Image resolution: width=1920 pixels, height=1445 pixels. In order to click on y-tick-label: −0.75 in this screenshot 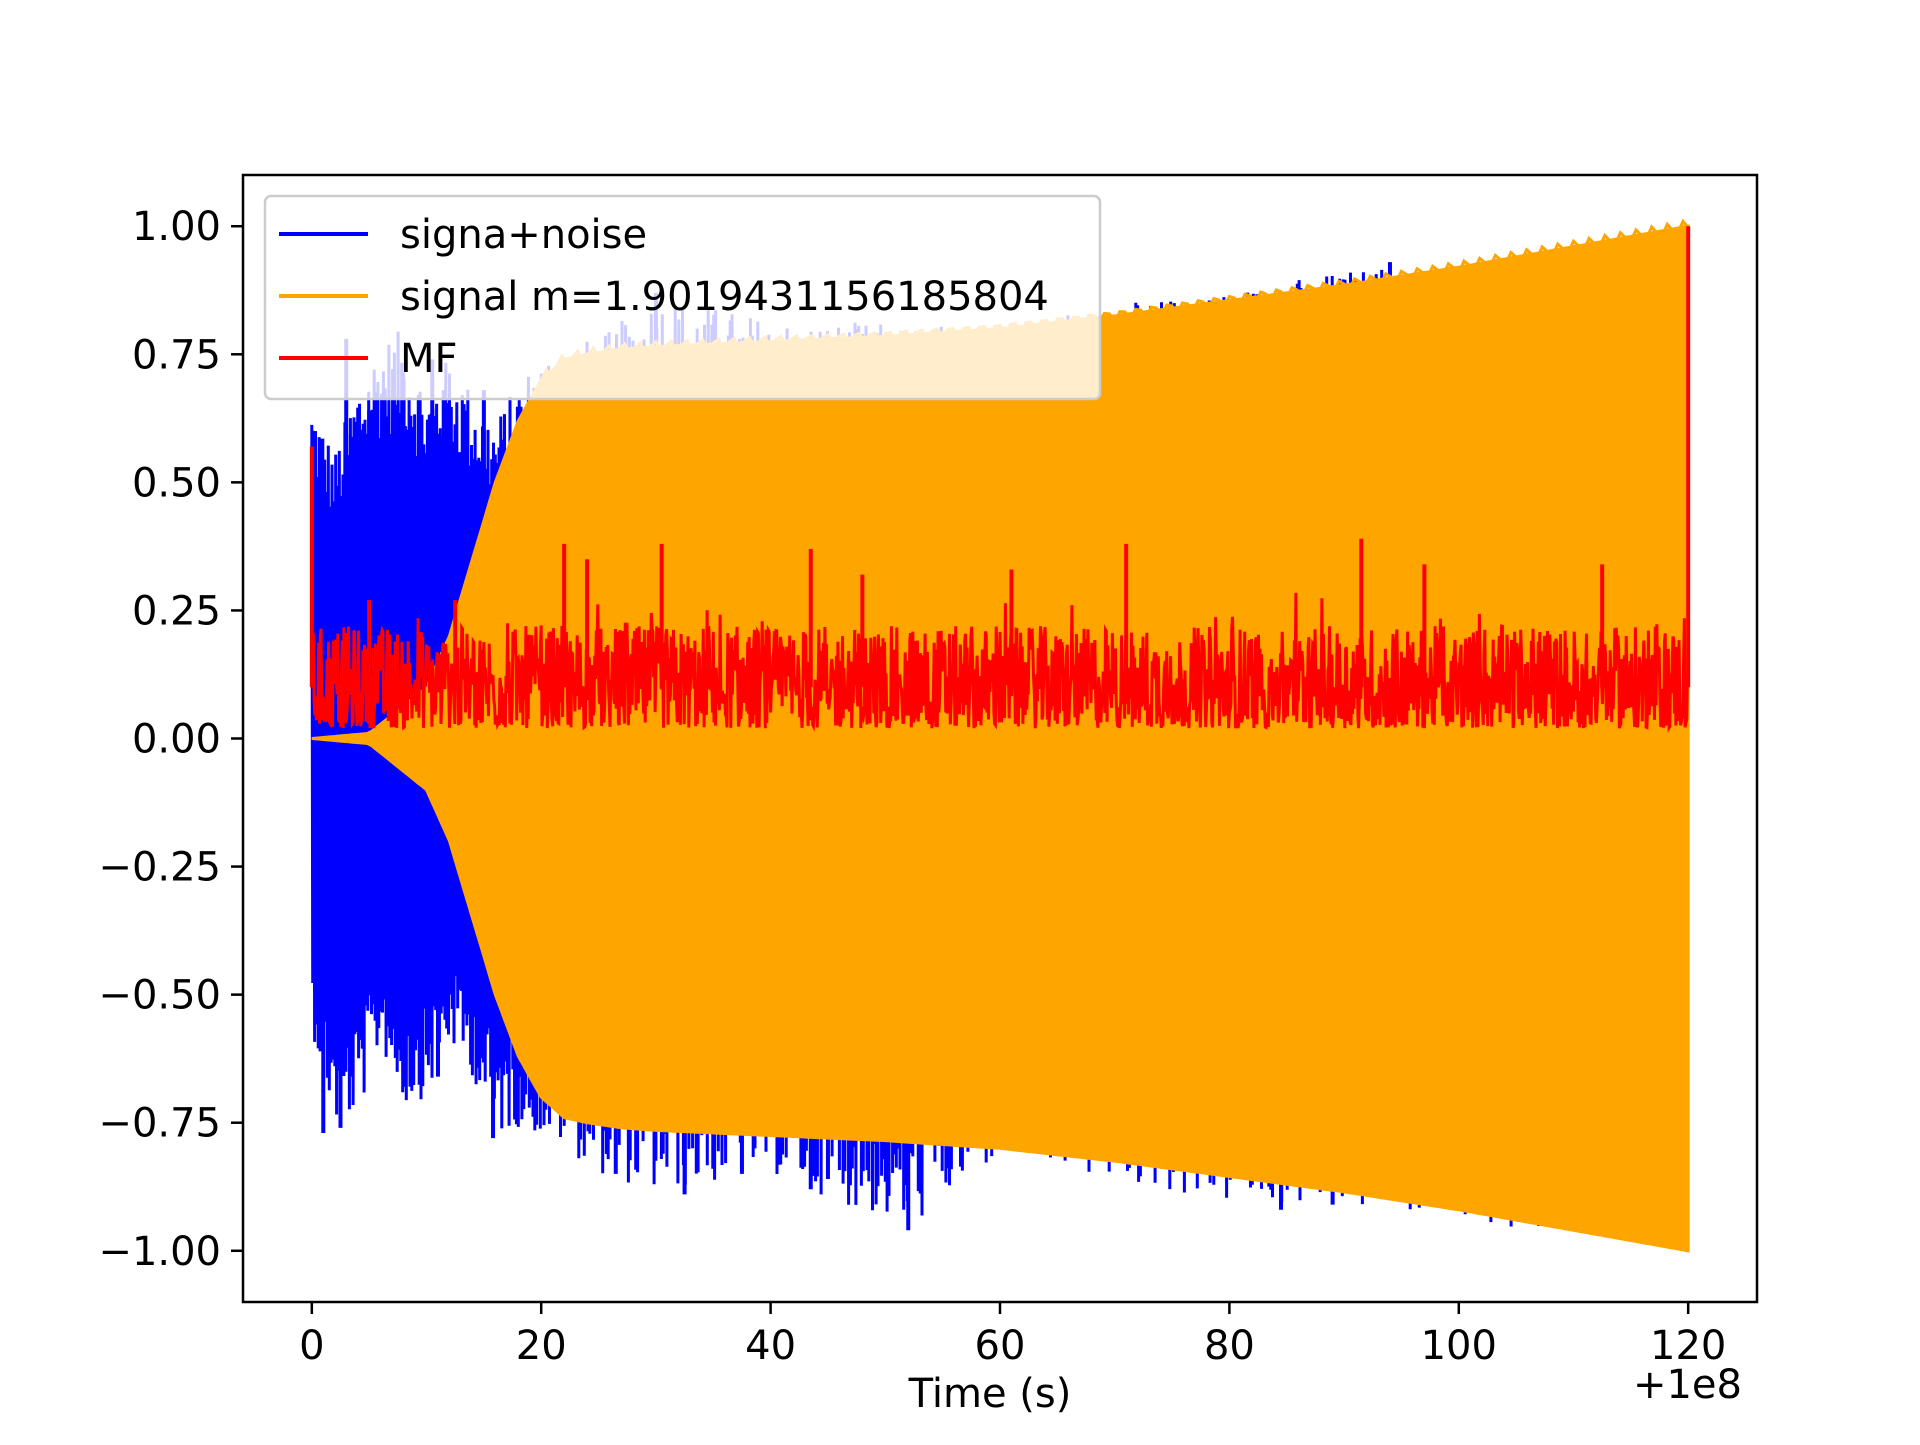, I will do `click(159, 1124)`.